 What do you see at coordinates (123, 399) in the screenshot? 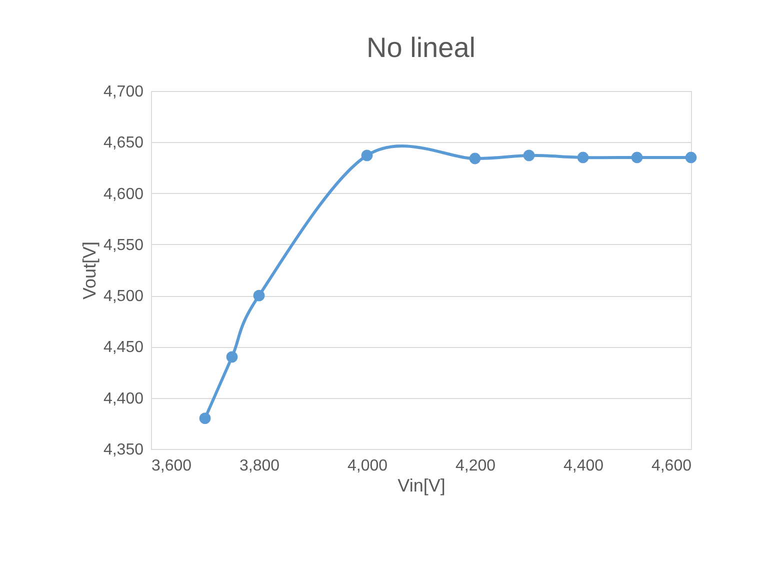
I see `y-tick-label: 4,400` at bounding box center [123, 399].